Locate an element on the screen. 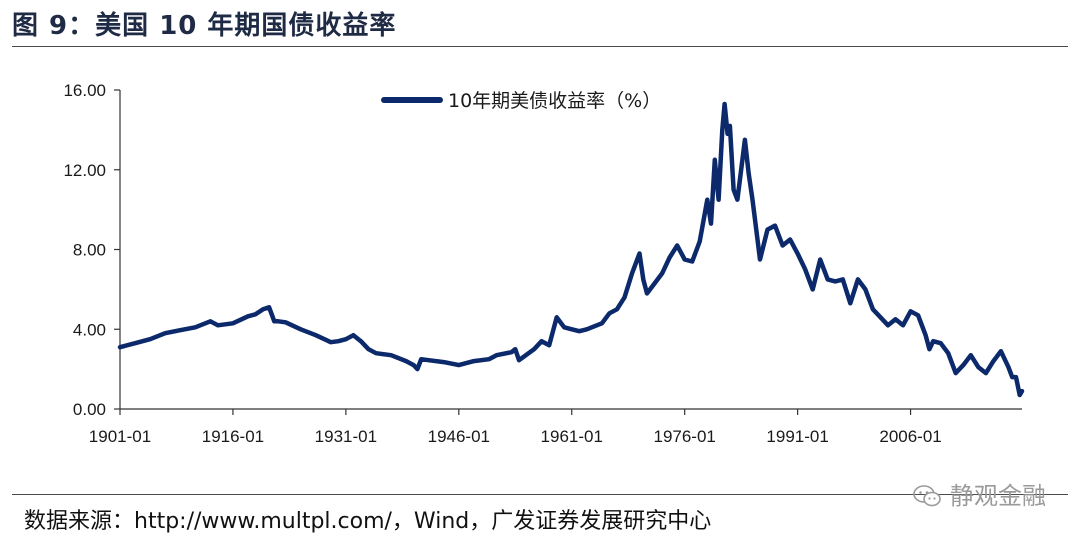 Image resolution: width=1080 pixels, height=542 pixels. x-tick-label: 1991-01 is located at coordinates (797, 436).